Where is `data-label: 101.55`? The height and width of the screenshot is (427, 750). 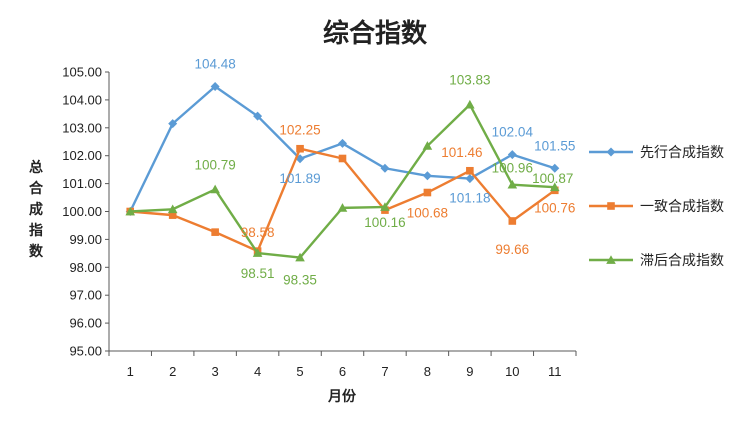
data-label: 101.55 is located at coordinates (554, 145).